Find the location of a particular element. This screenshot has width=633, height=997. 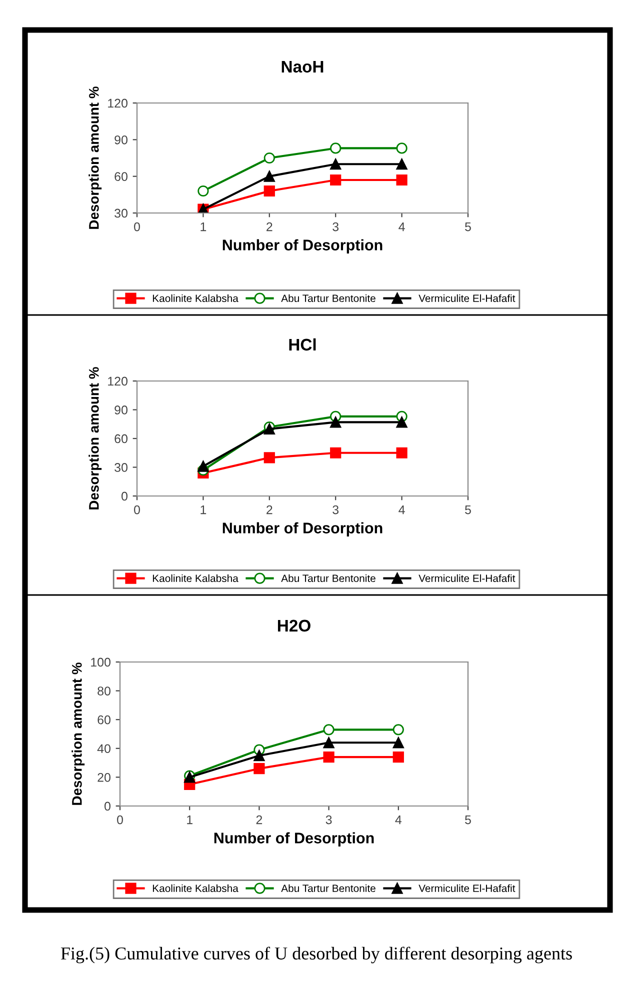

y-tick-label: 80 is located at coordinates (104, 691).